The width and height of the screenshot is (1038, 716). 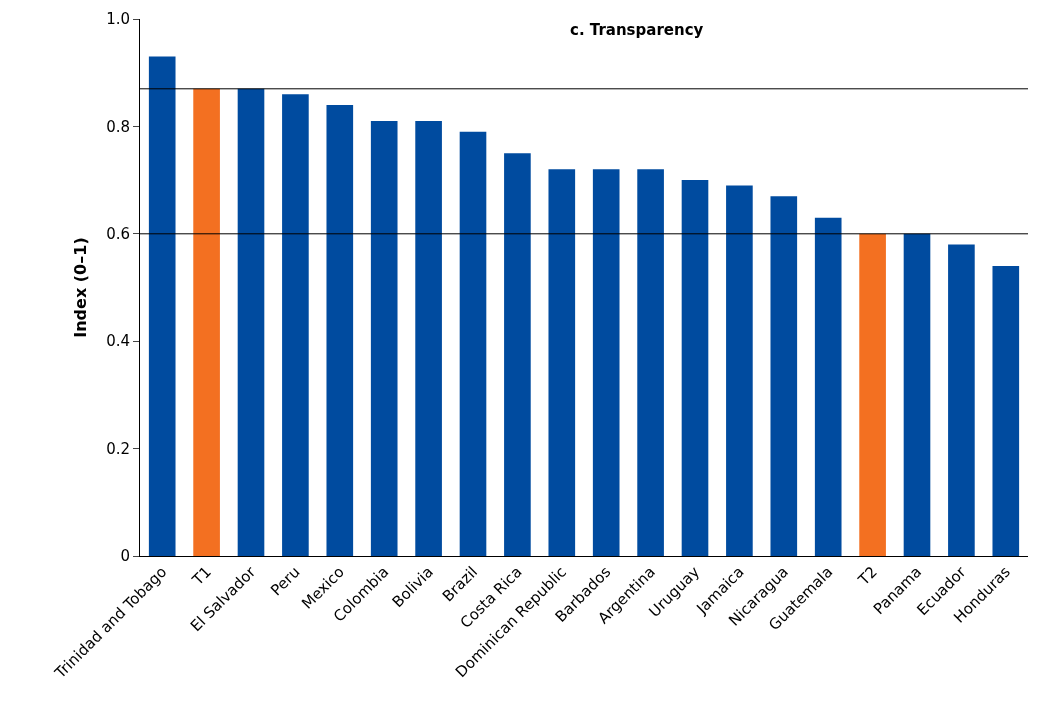 I want to click on y-tick-label: 0.6, so click(x=118, y=234).